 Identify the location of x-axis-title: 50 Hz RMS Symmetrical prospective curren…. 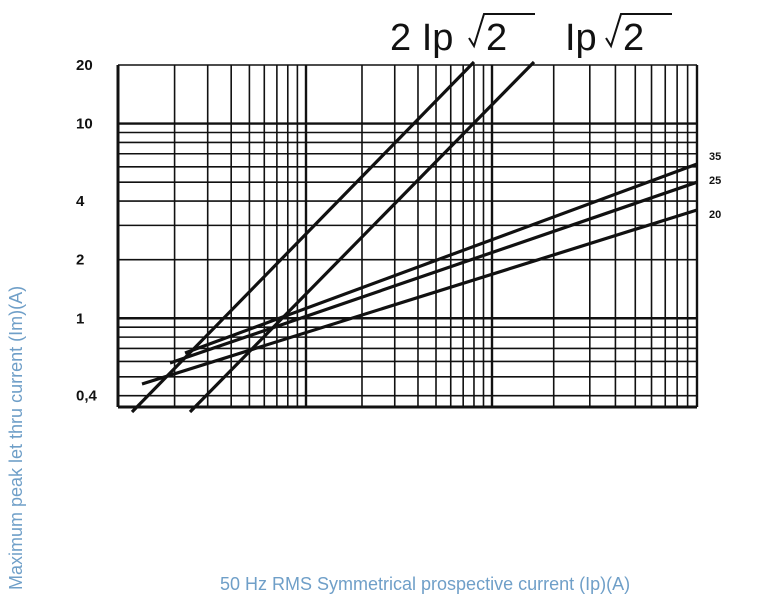
(425, 584).